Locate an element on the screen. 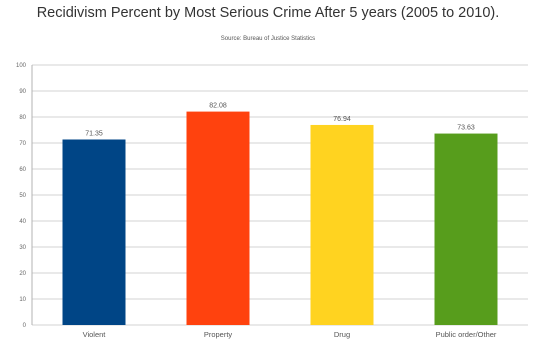 This screenshot has width=536, height=350. y-tick-label: 50 is located at coordinates (22, 196).